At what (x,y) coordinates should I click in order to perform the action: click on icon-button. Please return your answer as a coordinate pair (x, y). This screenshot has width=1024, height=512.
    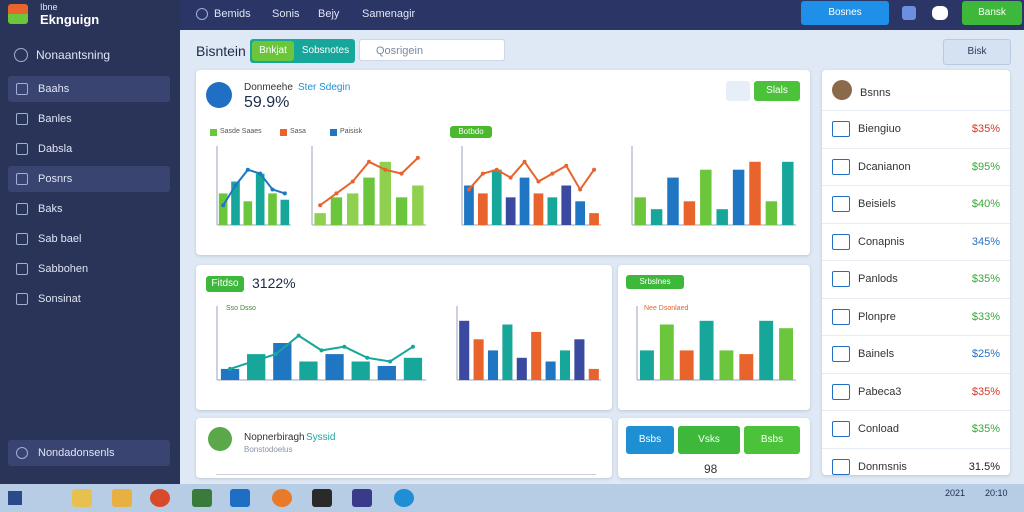
    Looking at the image, I should click on (738, 91).